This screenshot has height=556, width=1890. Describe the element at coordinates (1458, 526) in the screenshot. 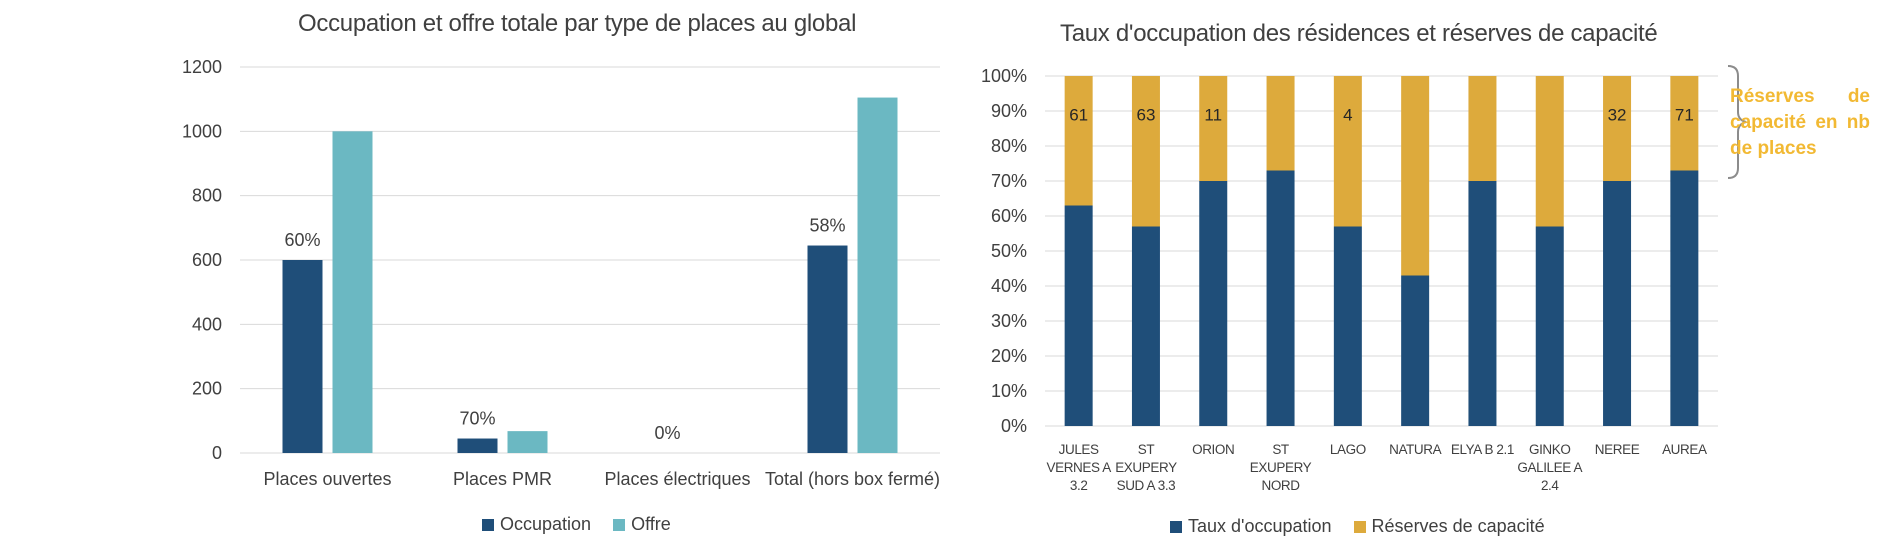

I see `legend-label-reserves: Réserves de capacité` at that location.